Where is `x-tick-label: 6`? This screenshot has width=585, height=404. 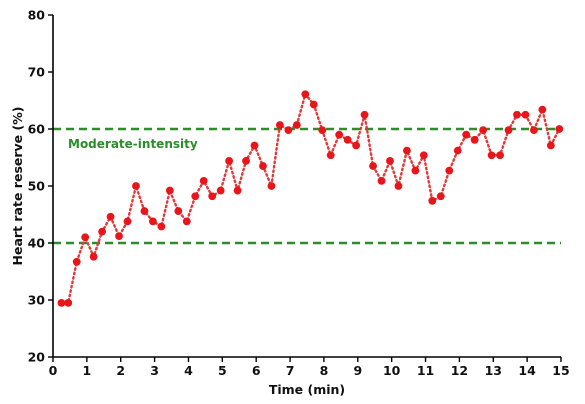
x-tick-label: 6 is located at coordinates (256, 370).